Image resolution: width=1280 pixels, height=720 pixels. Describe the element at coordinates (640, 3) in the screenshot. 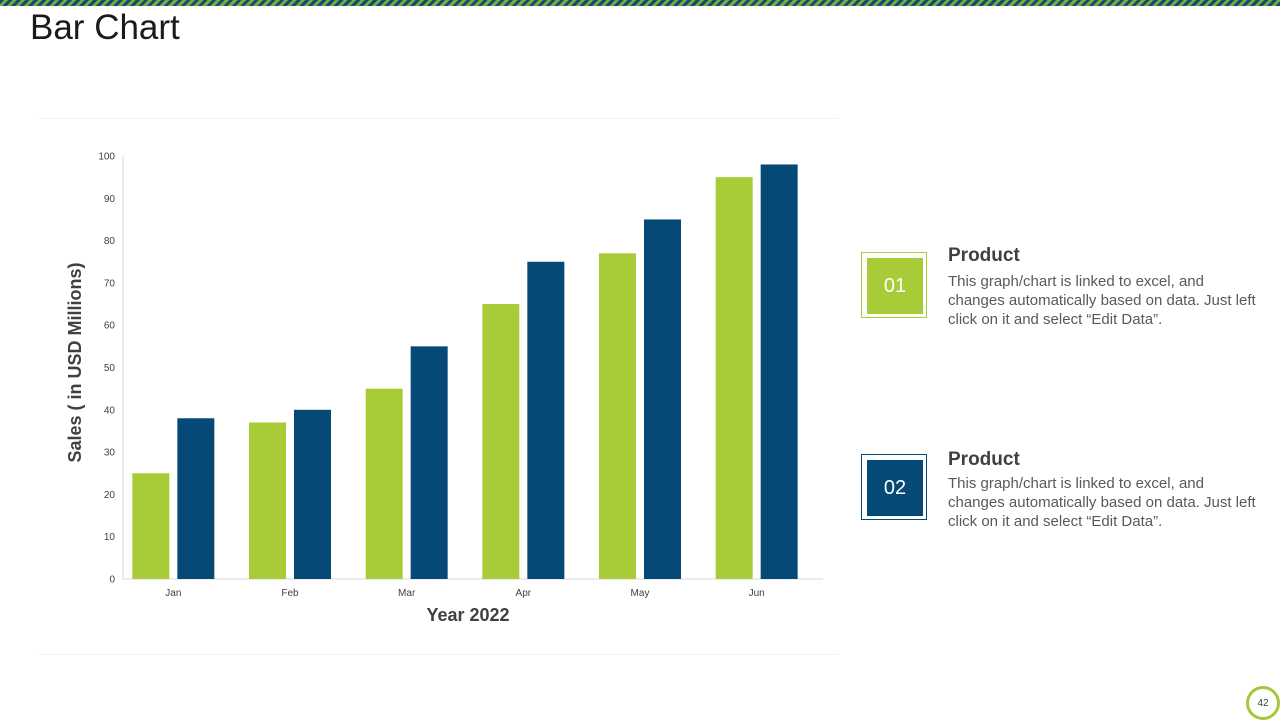

I see `top-stripe` at that location.